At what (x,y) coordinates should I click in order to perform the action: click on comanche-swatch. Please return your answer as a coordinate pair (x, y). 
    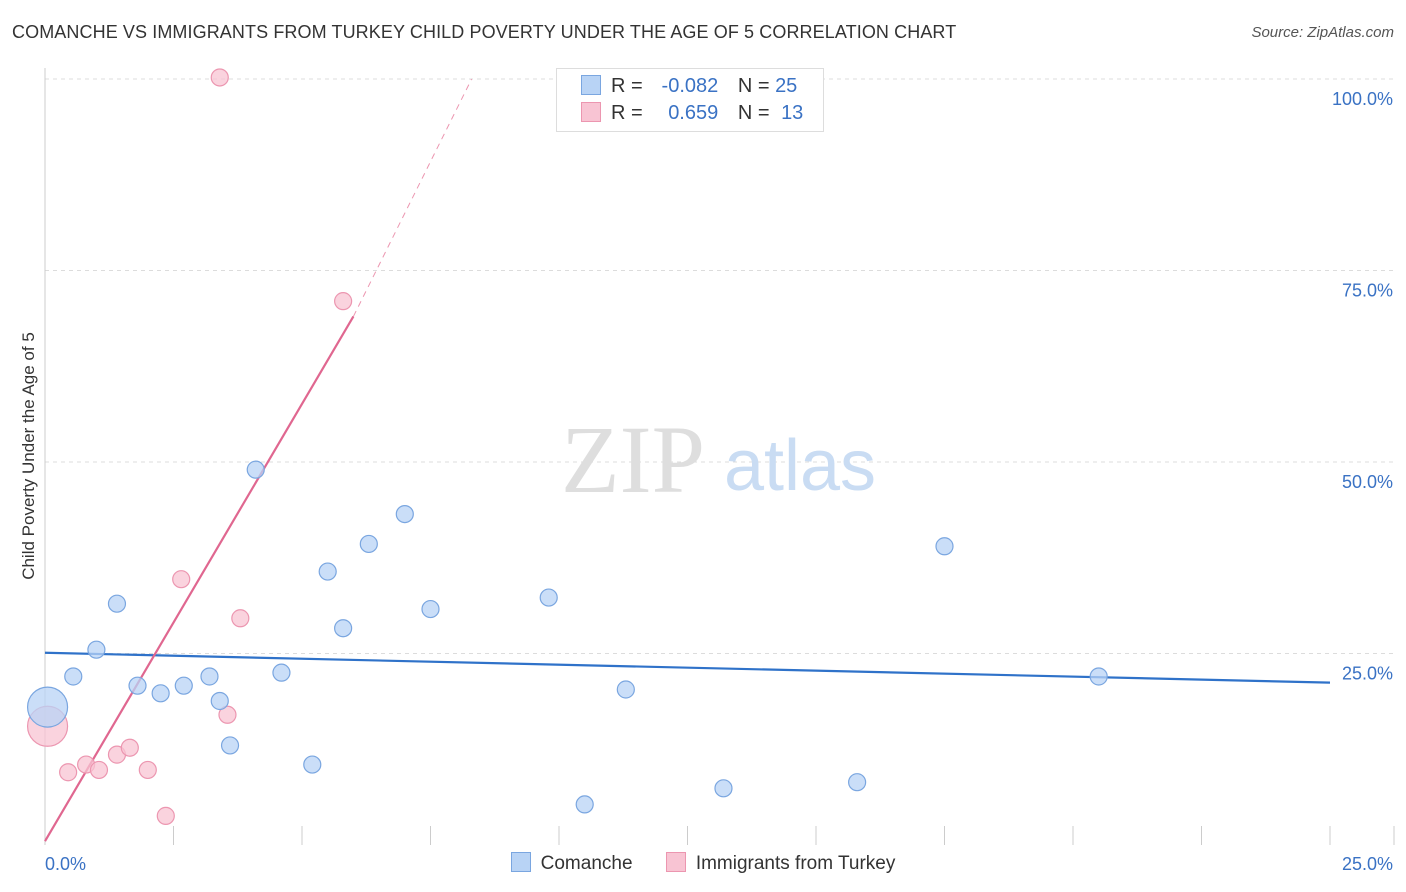
    Looking at the image, I should click on (591, 85).